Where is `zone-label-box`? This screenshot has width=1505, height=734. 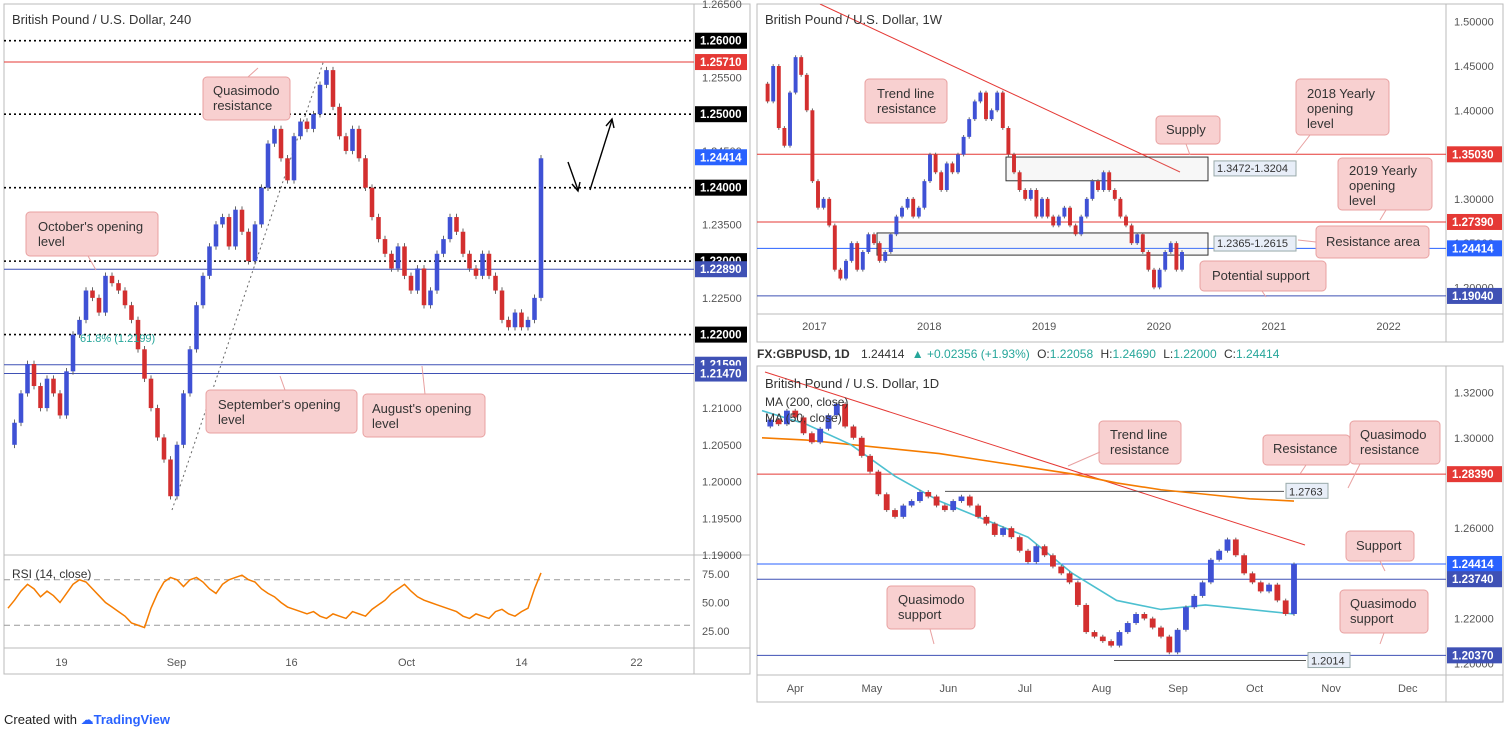 zone-label-box is located at coordinates (1255, 243).